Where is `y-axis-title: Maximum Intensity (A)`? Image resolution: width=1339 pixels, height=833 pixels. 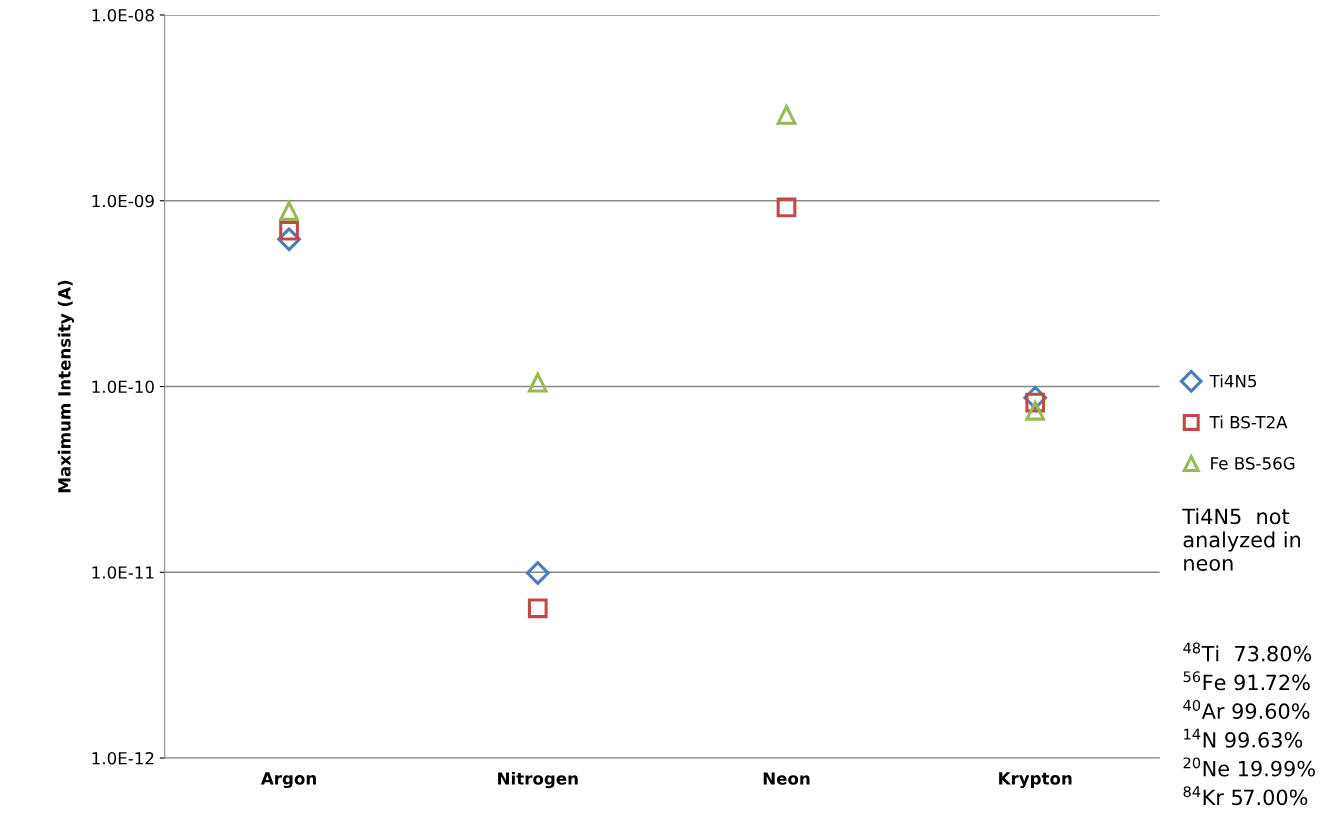 y-axis-title: Maximum Intensity (A) is located at coordinates (66, 386).